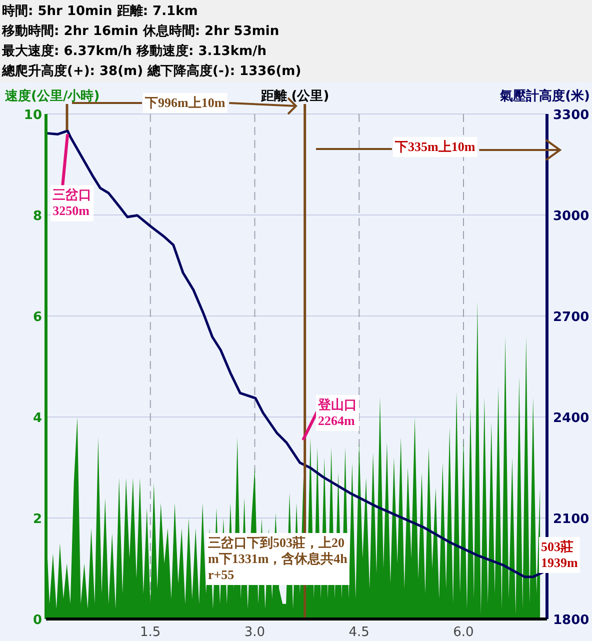 Image resolution: width=592 pixels, height=641 pixels. Describe the element at coordinates (337, 412) in the screenshot. I see `annotation: 登山口 2264m` at that location.